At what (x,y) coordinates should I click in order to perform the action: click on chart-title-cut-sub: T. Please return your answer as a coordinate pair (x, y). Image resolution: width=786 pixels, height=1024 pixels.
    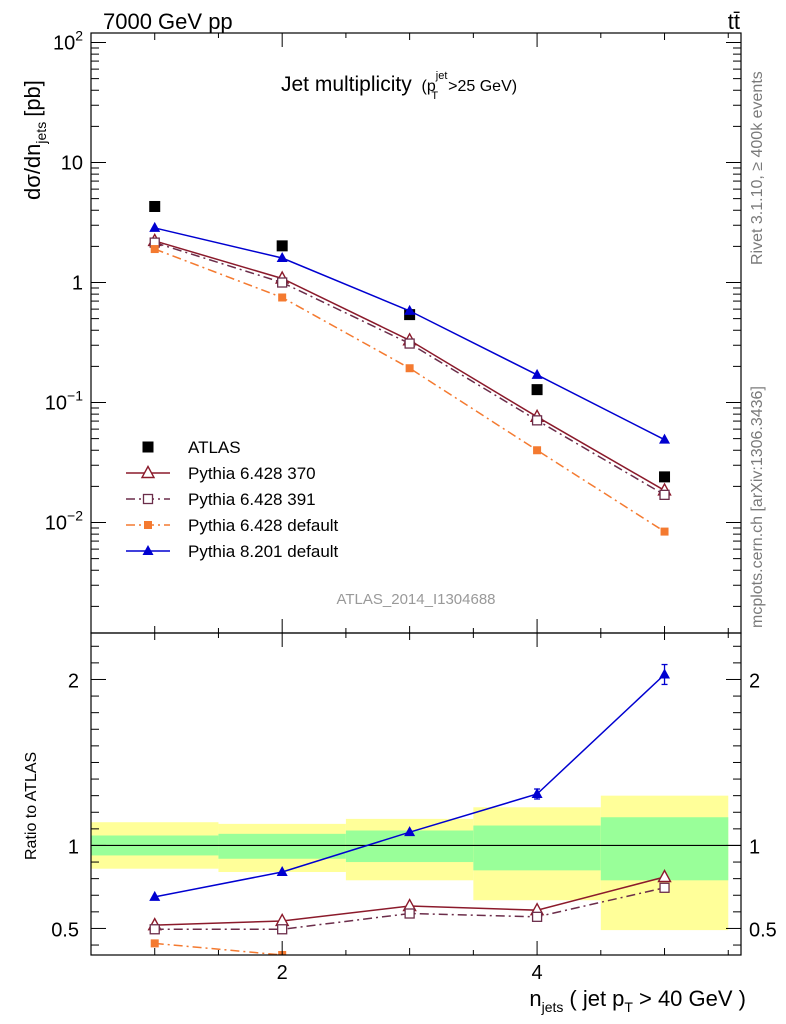
    Looking at the image, I should click on (434, 96).